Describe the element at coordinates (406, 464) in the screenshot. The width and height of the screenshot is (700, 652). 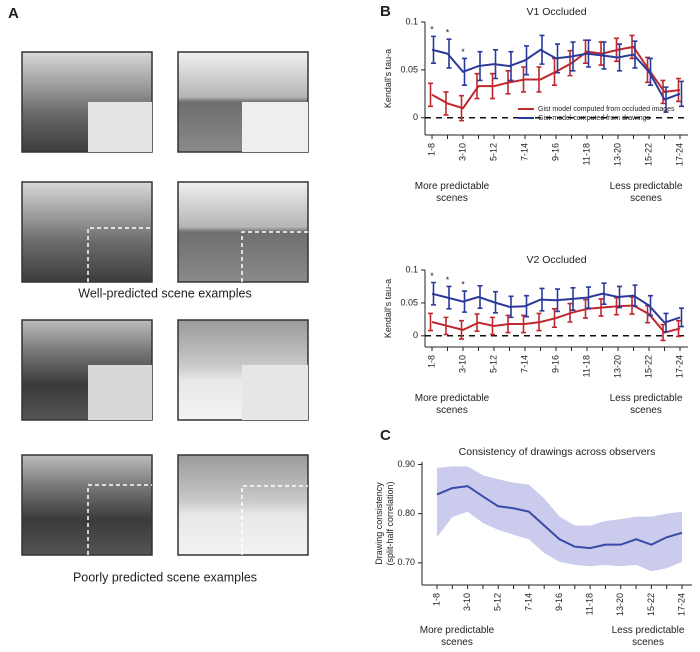
I see `y-tick-label: 0.90` at that location.